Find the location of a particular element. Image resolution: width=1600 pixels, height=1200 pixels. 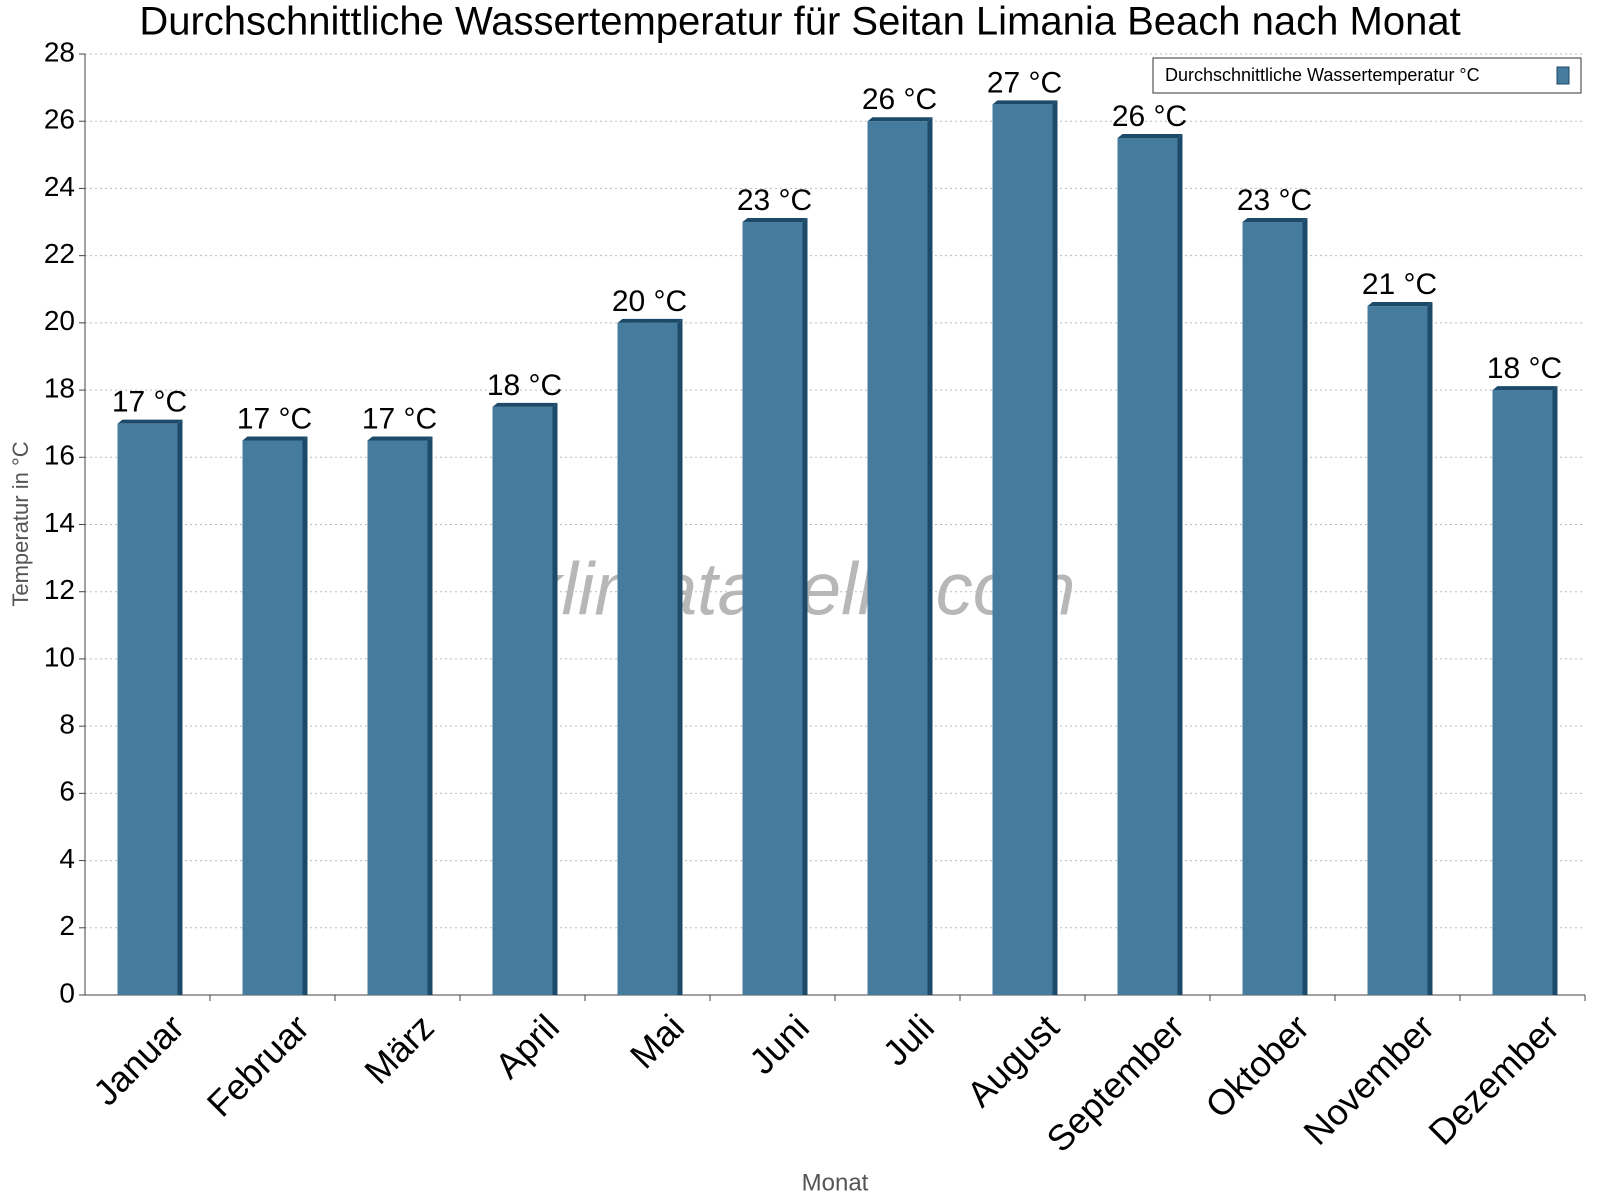

value-label: 27 °C is located at coordinates (1024, 82).